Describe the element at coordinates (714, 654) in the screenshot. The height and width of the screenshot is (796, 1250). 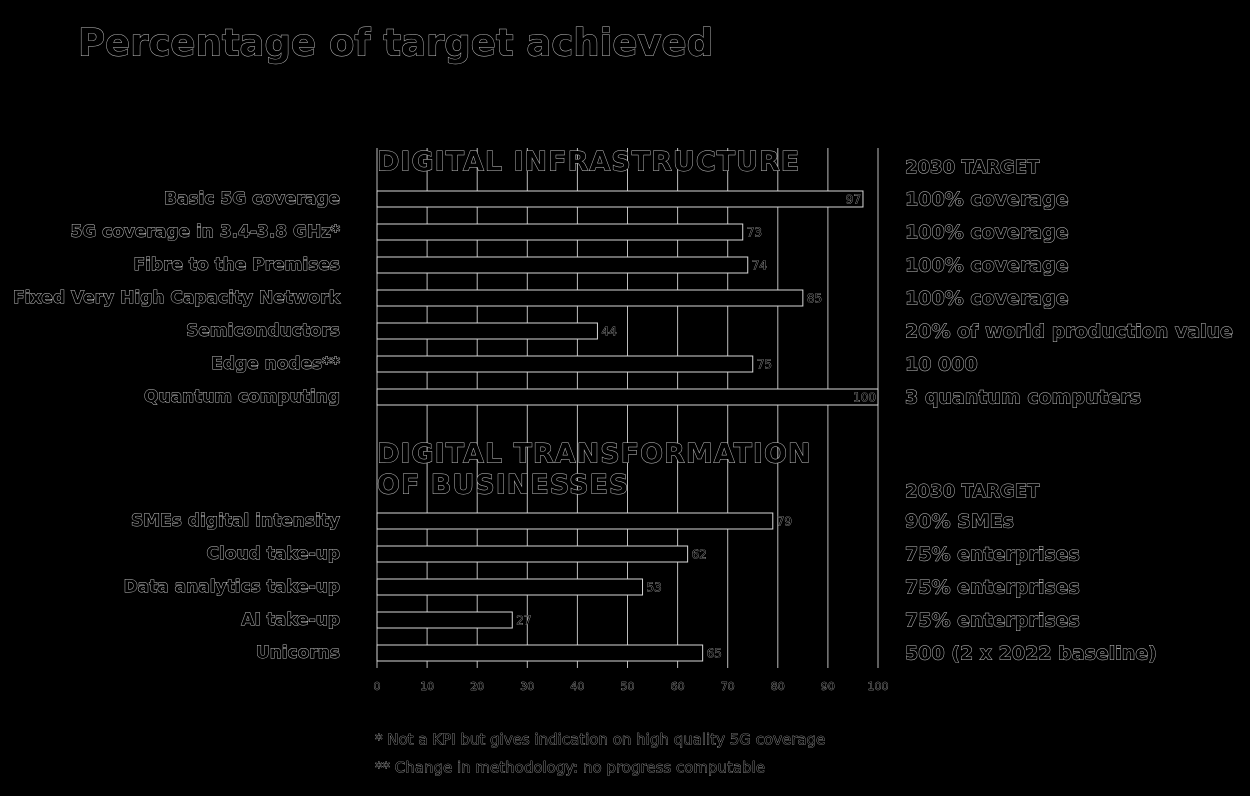
I see `value-label: 65` at that location.